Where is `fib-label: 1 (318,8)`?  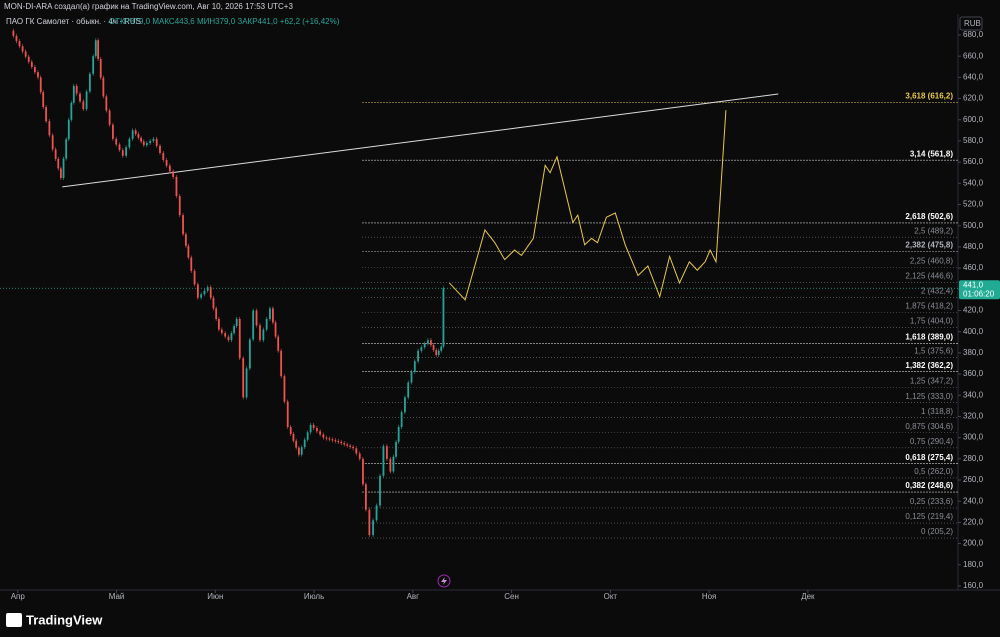
fib-label: 1 (318,8) is located at coordinates (937, 411).